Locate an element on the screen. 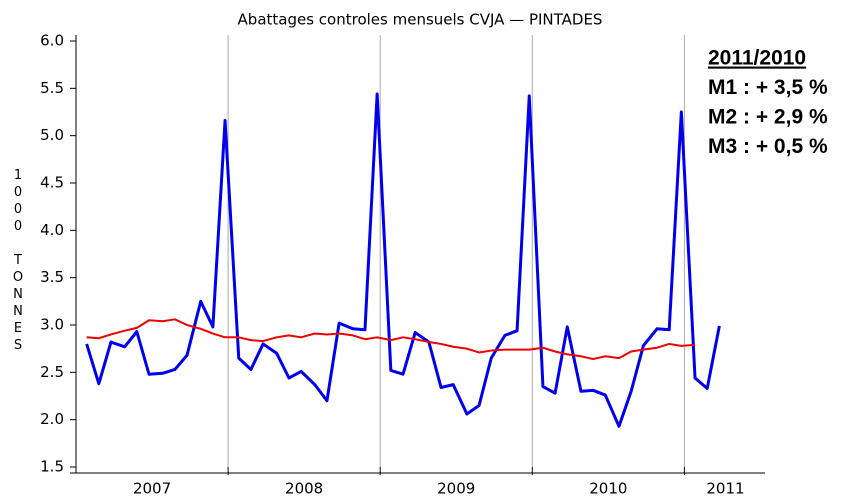 Image resolution: width=851 pixels, height=497 pixels. y-tick-label: 4.5 is located at coordinates (52, 183).